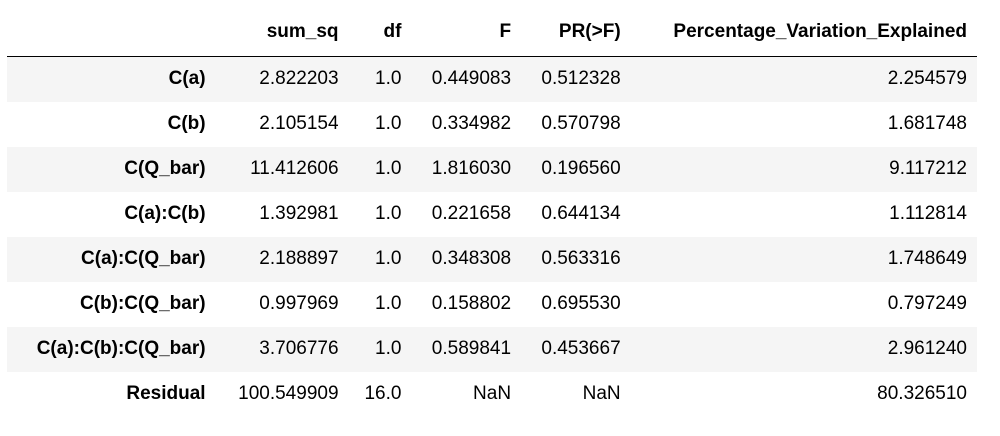 This screenshot has width=1000, height=436. Describe the element at coordinates (165, 213) in the screenshot. I see `row-label: C(a):C(b)` at that location.